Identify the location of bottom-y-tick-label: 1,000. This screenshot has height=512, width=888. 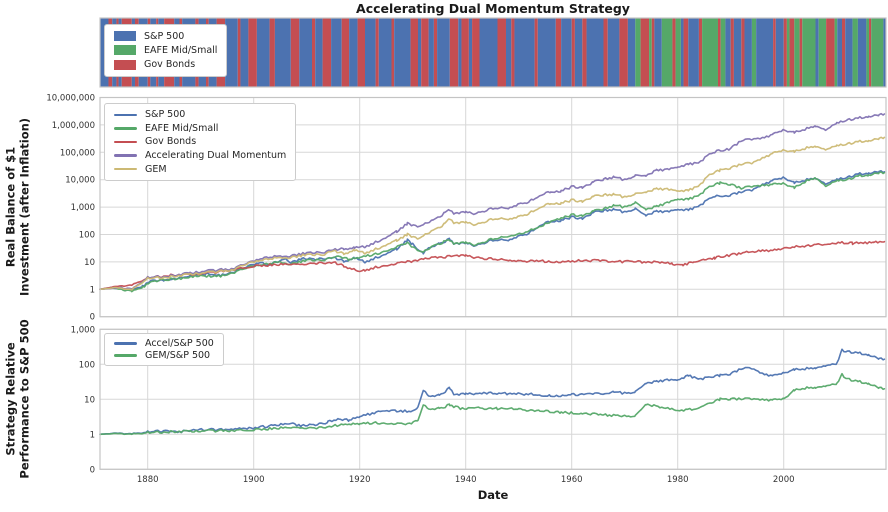
(83, 330).